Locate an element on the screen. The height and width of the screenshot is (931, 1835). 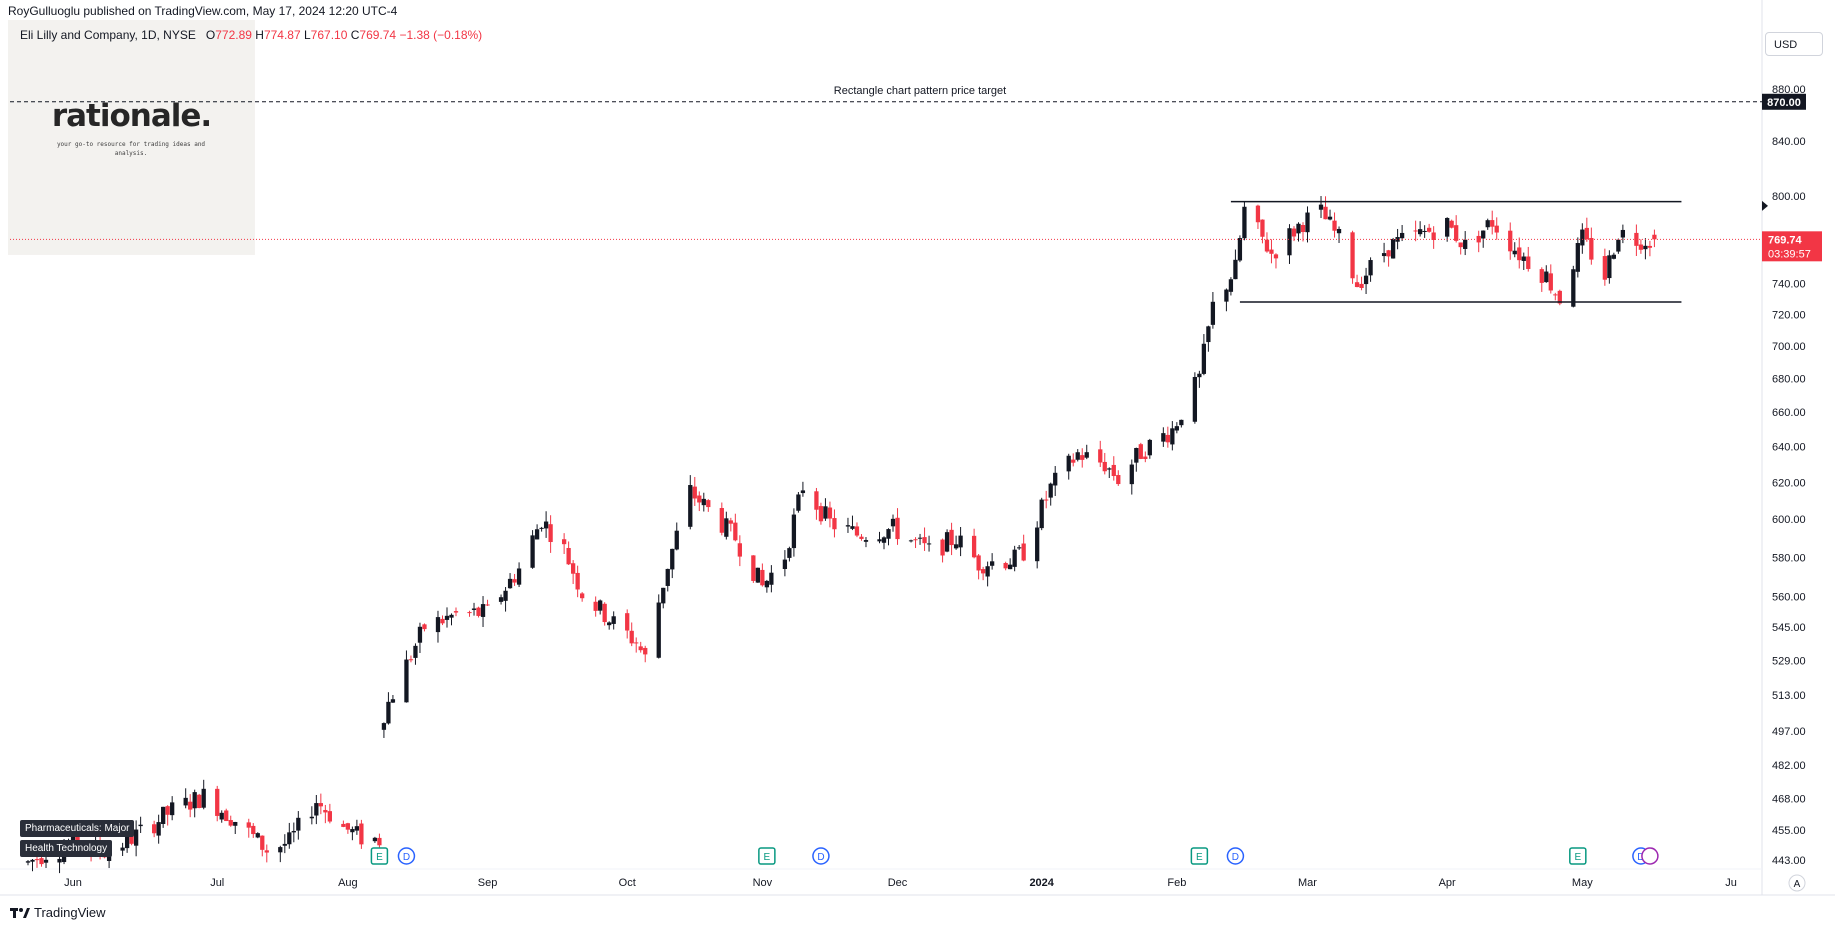
y-tick-label: 880.00 is located at coordinates (1789, 90).